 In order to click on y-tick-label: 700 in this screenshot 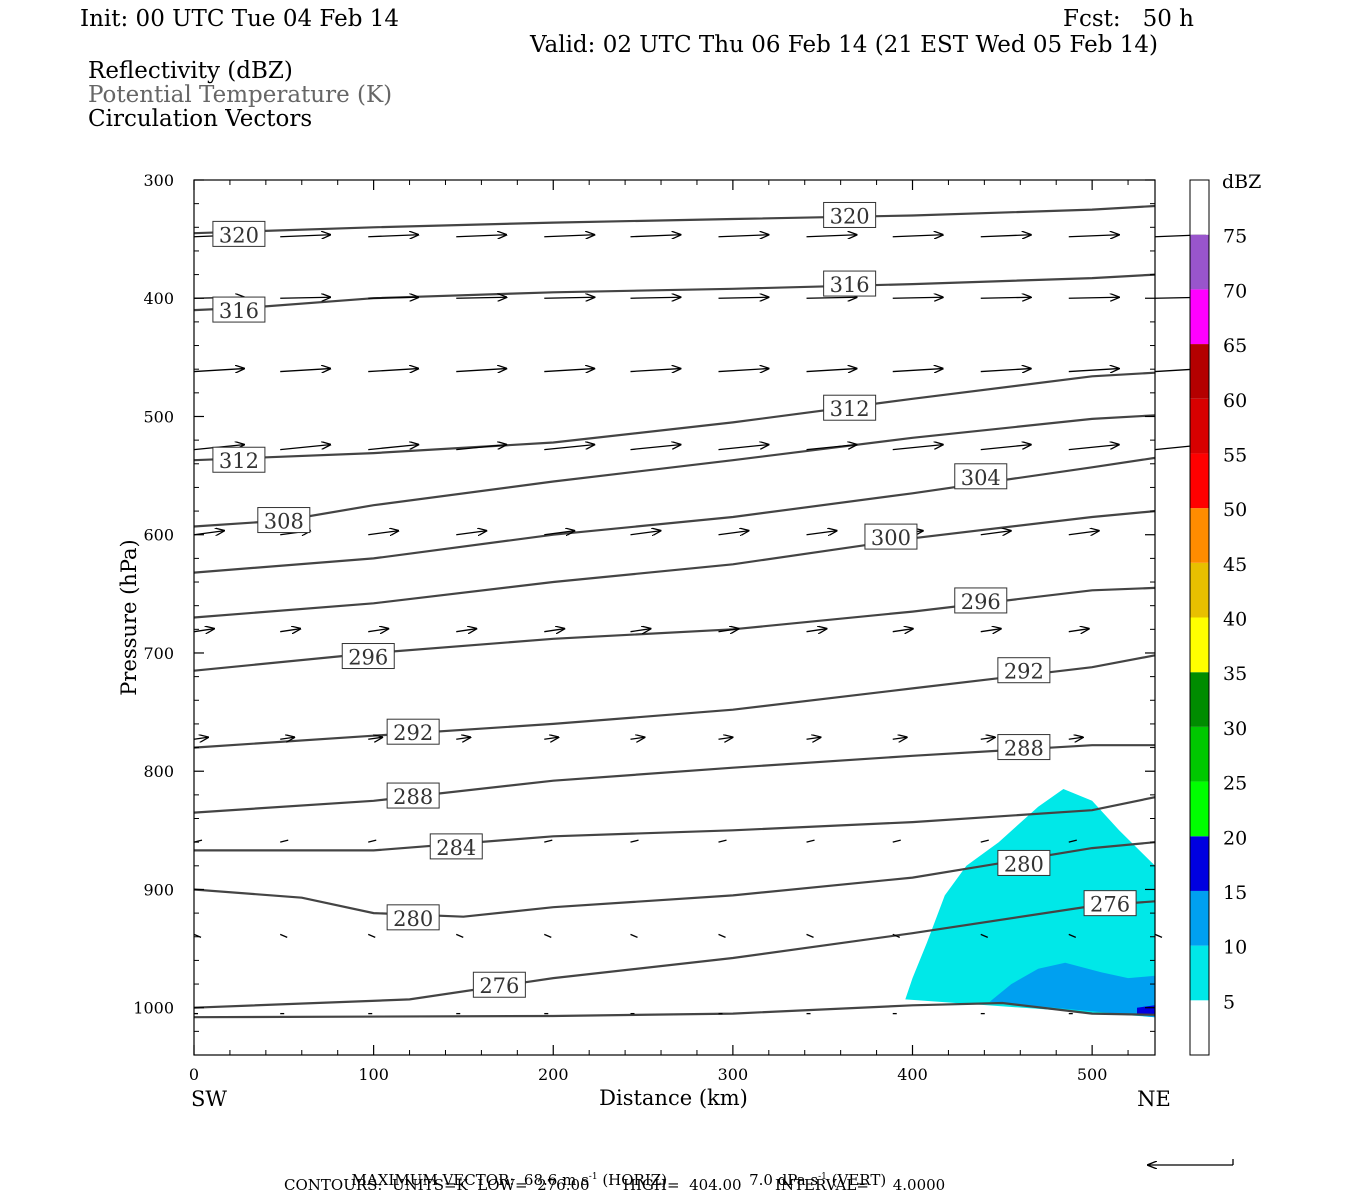, I will do `click(158, 653)`.